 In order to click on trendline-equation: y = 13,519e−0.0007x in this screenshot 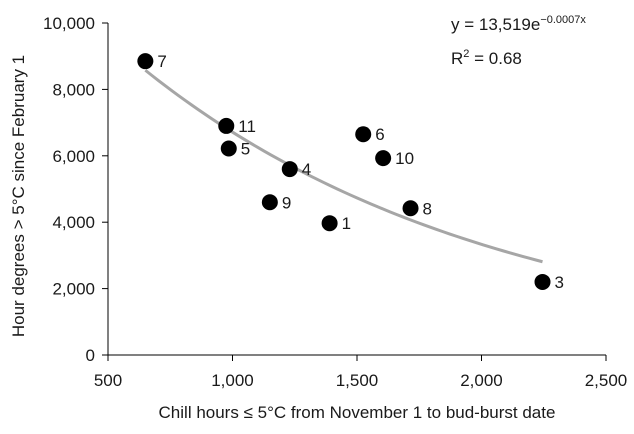, I will do `click(518, 24)`.